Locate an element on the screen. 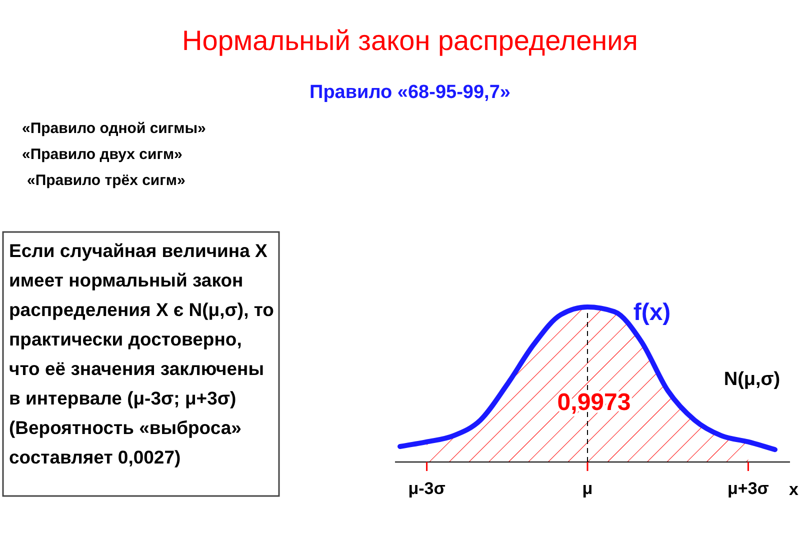 The image size is (800, 554). text: Если случайная величина Х имеет нормальный закон распределения Х є N(μ,σ), то практически достоверно, что её значения заключены в интервале (μ-3σ; μ+3σ) (Вероятность «выброса» составляет 0,0027) is located at coordinates (141, 354).